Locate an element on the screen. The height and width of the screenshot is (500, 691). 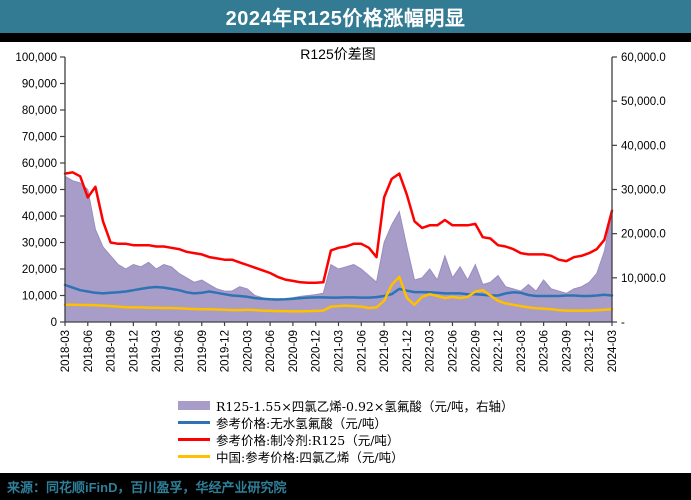
y-left-tick-label: 20,000 is located at coordinates (39, 270).